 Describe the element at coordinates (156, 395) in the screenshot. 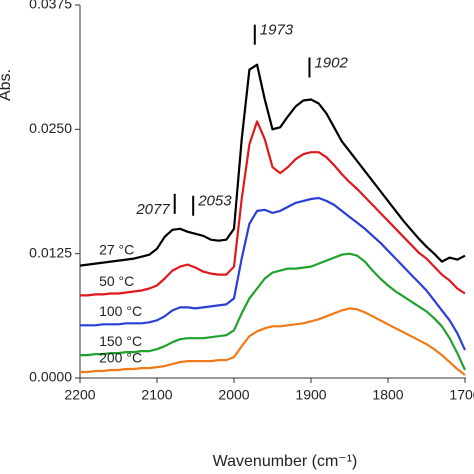

I see `x-tick-label: 2100` at that location.